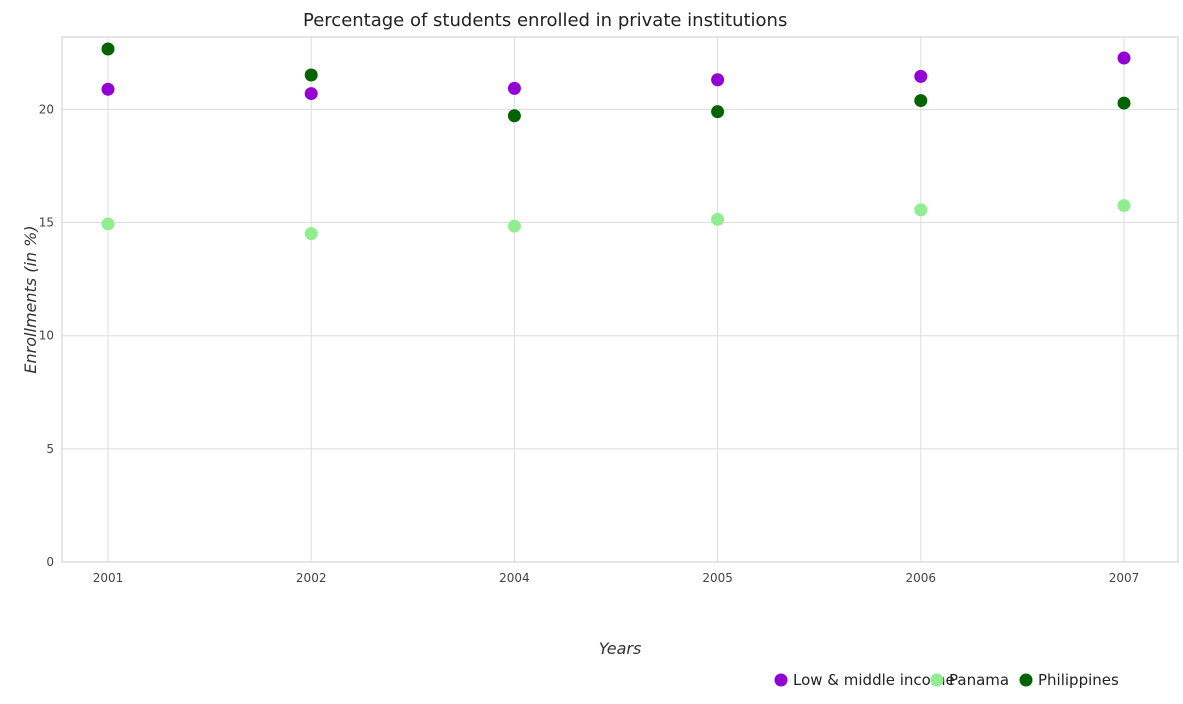 This screenshot has height=704, width=1183. I want to click on x-tick-label: 2006, so click(921, 578).